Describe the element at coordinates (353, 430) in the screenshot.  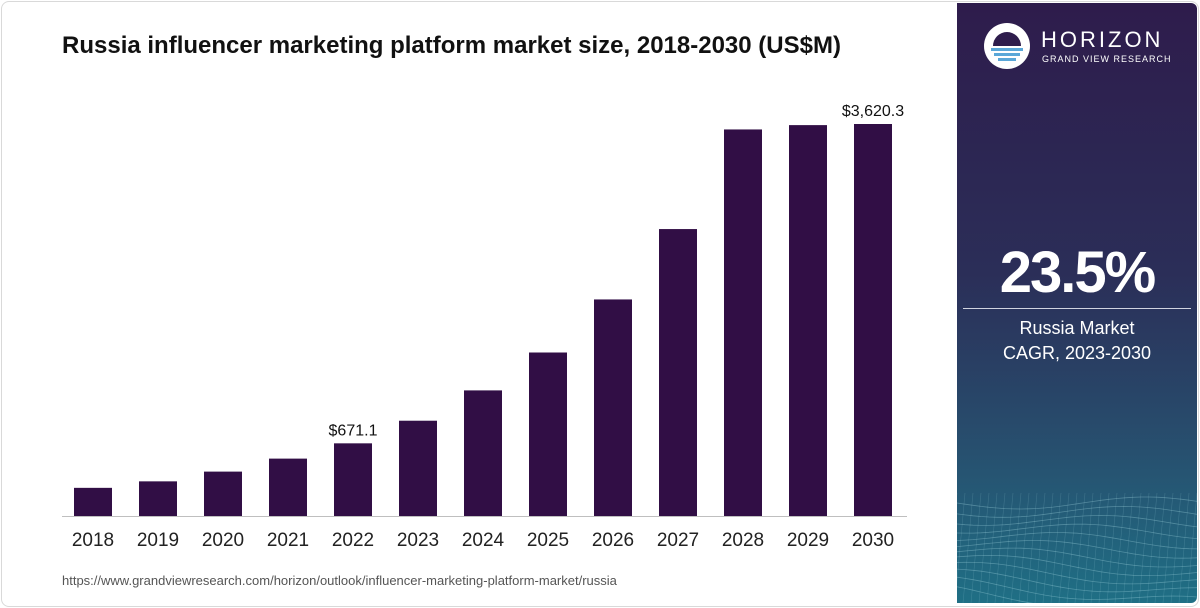
I see `data-label-2022: $671.1` at that location.